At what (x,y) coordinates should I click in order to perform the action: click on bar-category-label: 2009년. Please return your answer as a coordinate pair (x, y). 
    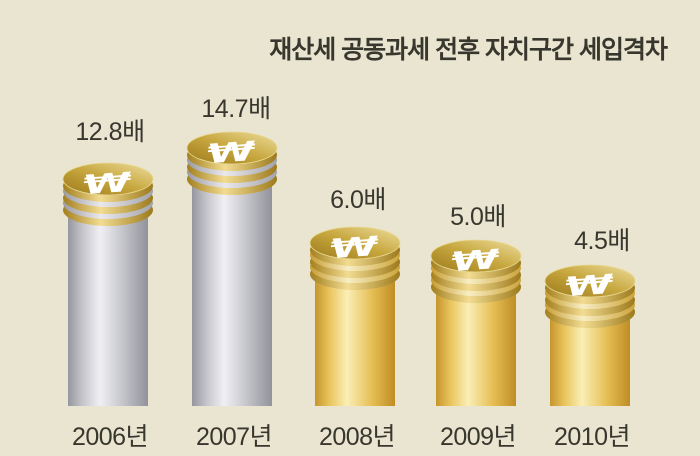
    Looking at the image, I should click on (478, 437).